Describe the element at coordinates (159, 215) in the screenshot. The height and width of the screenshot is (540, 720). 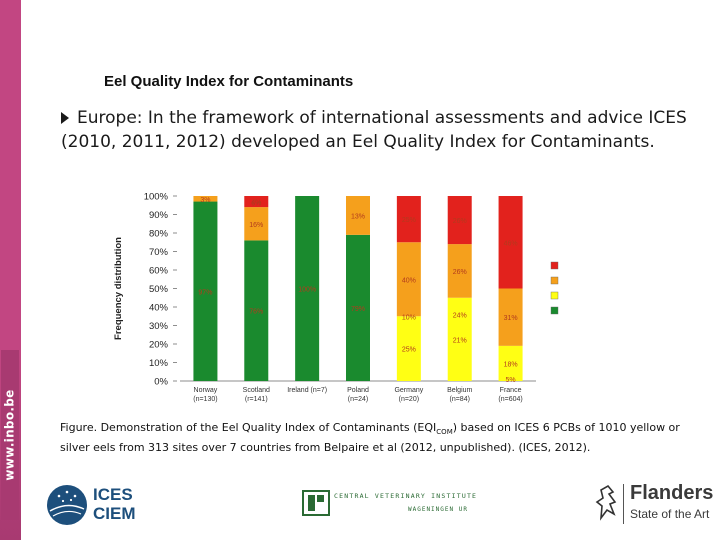
I see `y-tick-label: 90%` at that location.